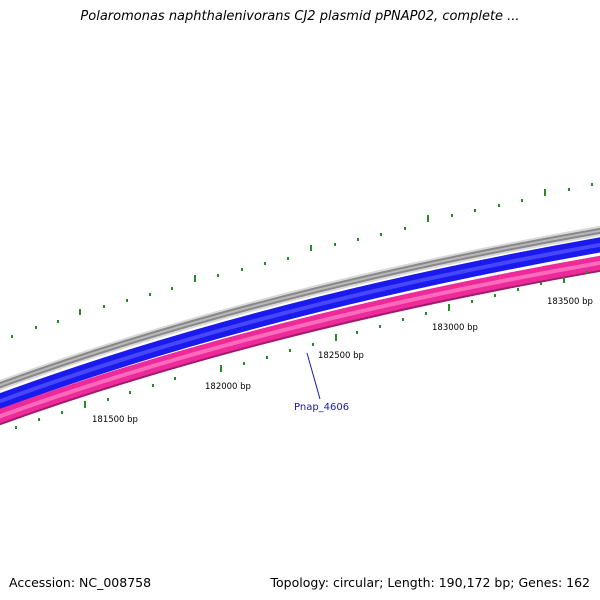 The height and width of the screenshot is (600, 600). Describe the element at coordinates (455, 328) in the screenshot. I see `tick-label-183000: 183000 bp` at that location.